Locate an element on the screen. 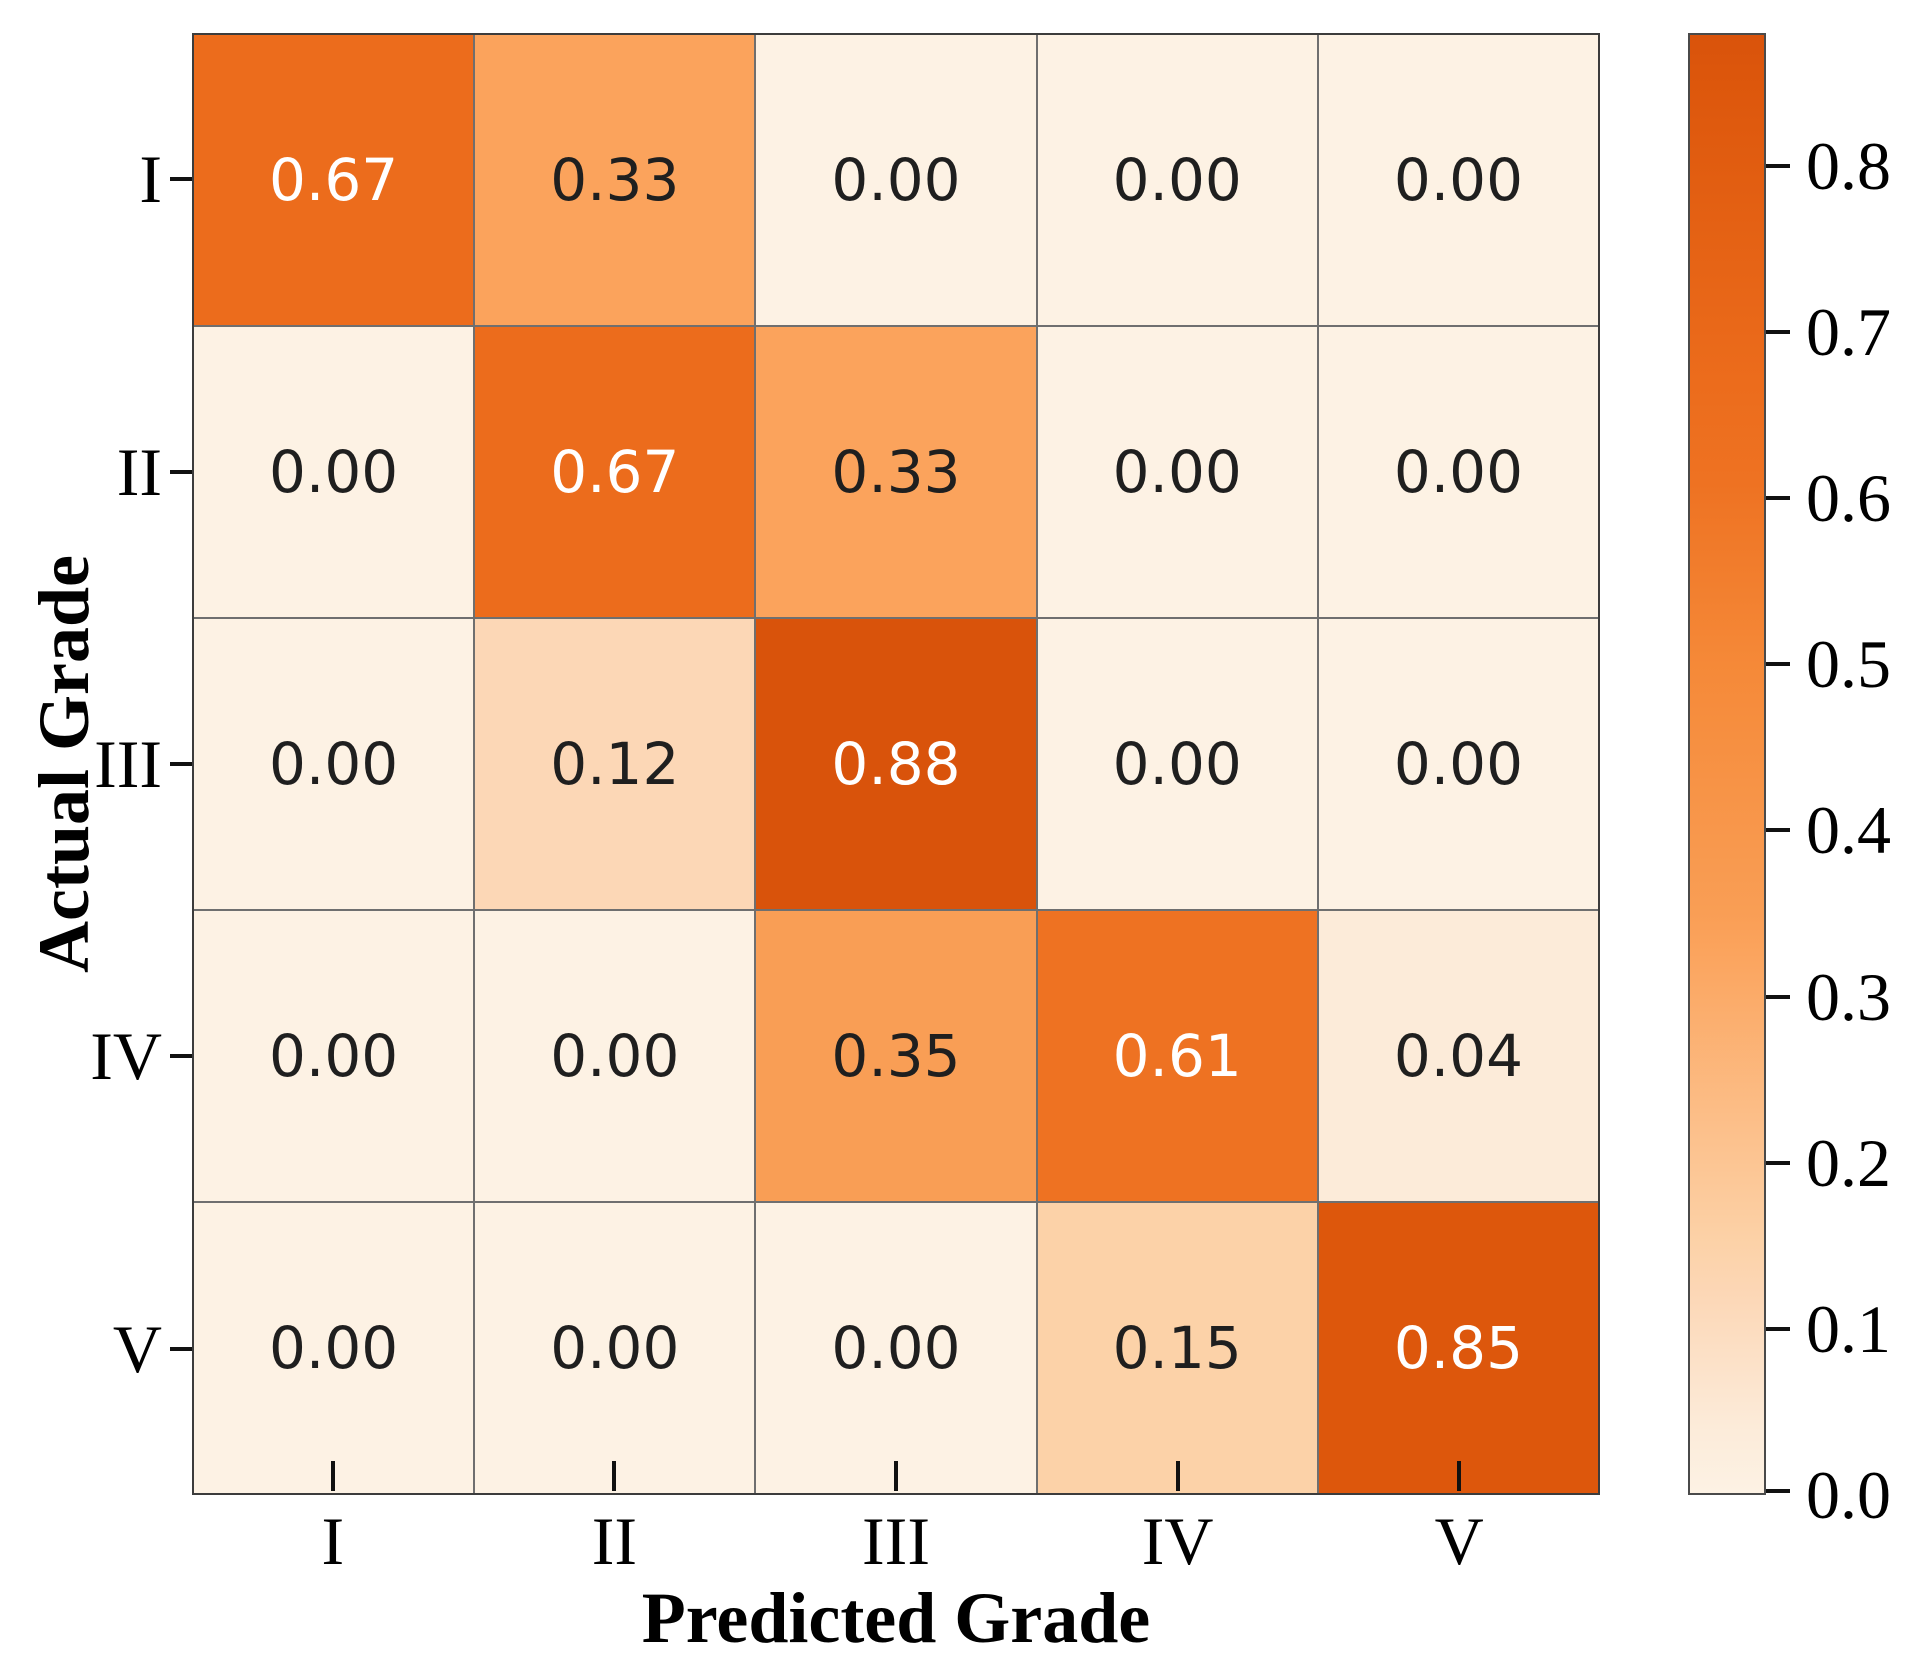  cell-value-label: 0.12 is located at coordinates (615, 764).